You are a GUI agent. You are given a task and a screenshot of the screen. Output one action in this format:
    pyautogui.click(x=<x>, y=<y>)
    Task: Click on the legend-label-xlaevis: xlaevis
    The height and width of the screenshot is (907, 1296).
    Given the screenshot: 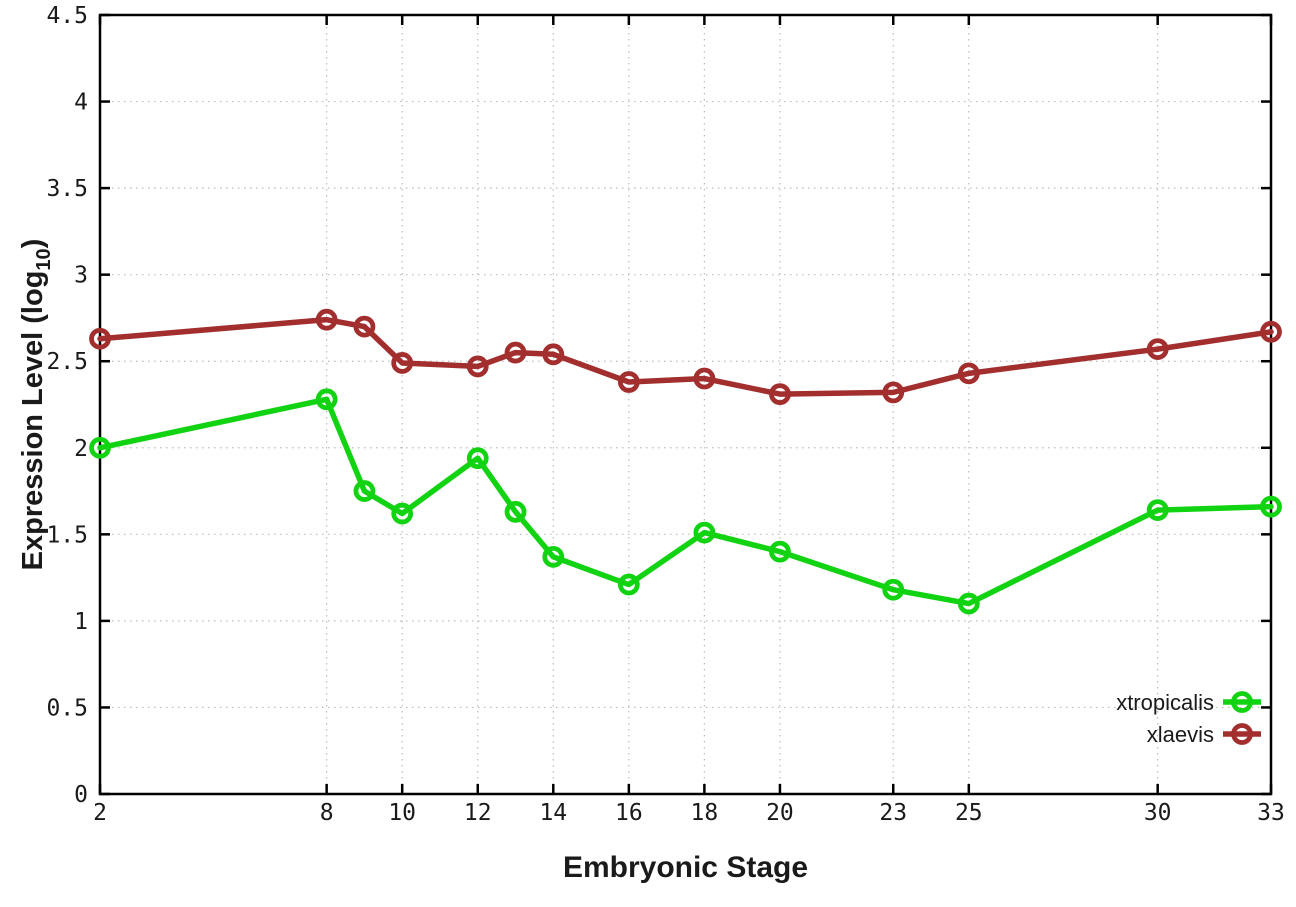 What is the action you would take?
    pyautogui.click(x=1180, y=734)
    